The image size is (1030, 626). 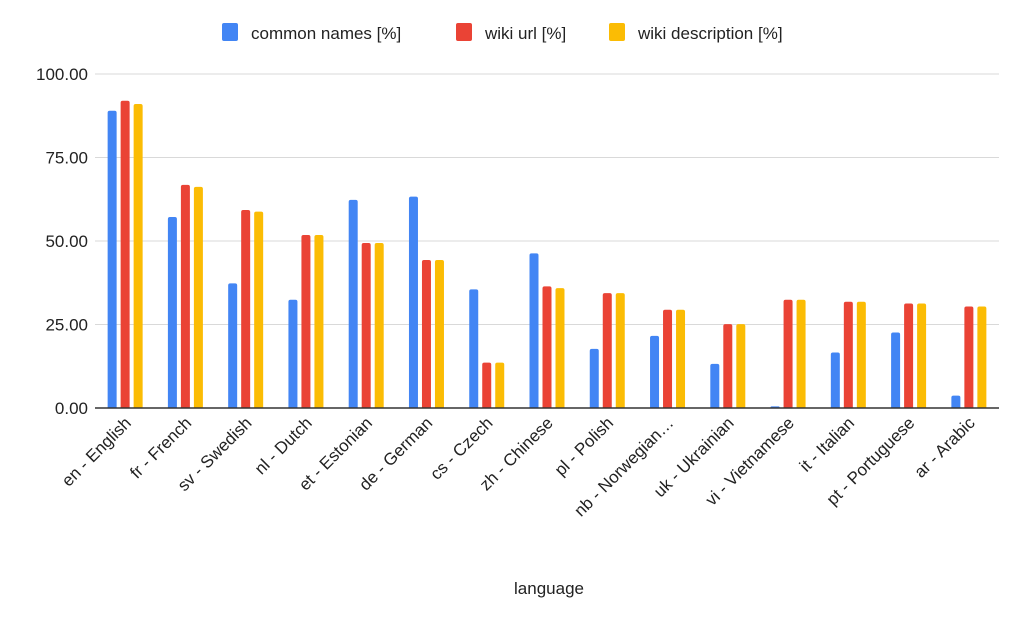 What do you see at coordinates (62, 74) in the screenshot?
I see `y-tick-label: 100.00` at bounding box center [62, 74].